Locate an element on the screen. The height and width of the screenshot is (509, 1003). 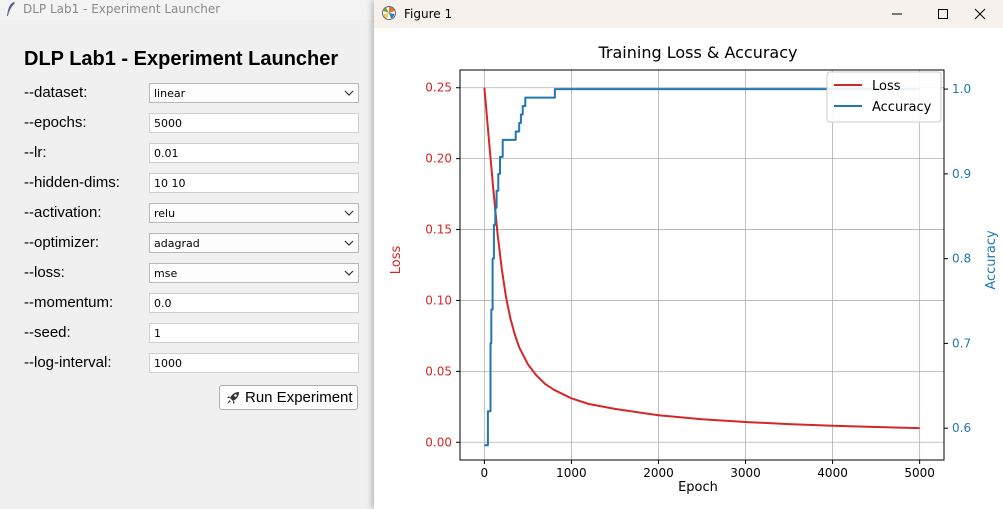
x-tick-label: 1000 is located at coordinates (571, 473).